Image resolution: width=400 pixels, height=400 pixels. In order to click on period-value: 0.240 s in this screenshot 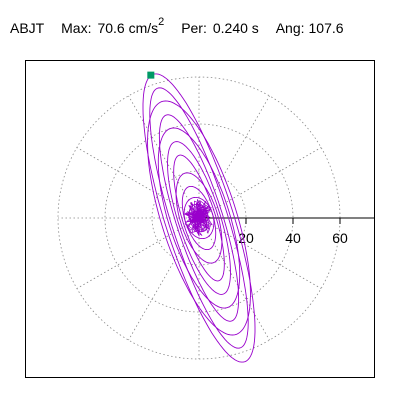, I will do `click(235, 27)`.